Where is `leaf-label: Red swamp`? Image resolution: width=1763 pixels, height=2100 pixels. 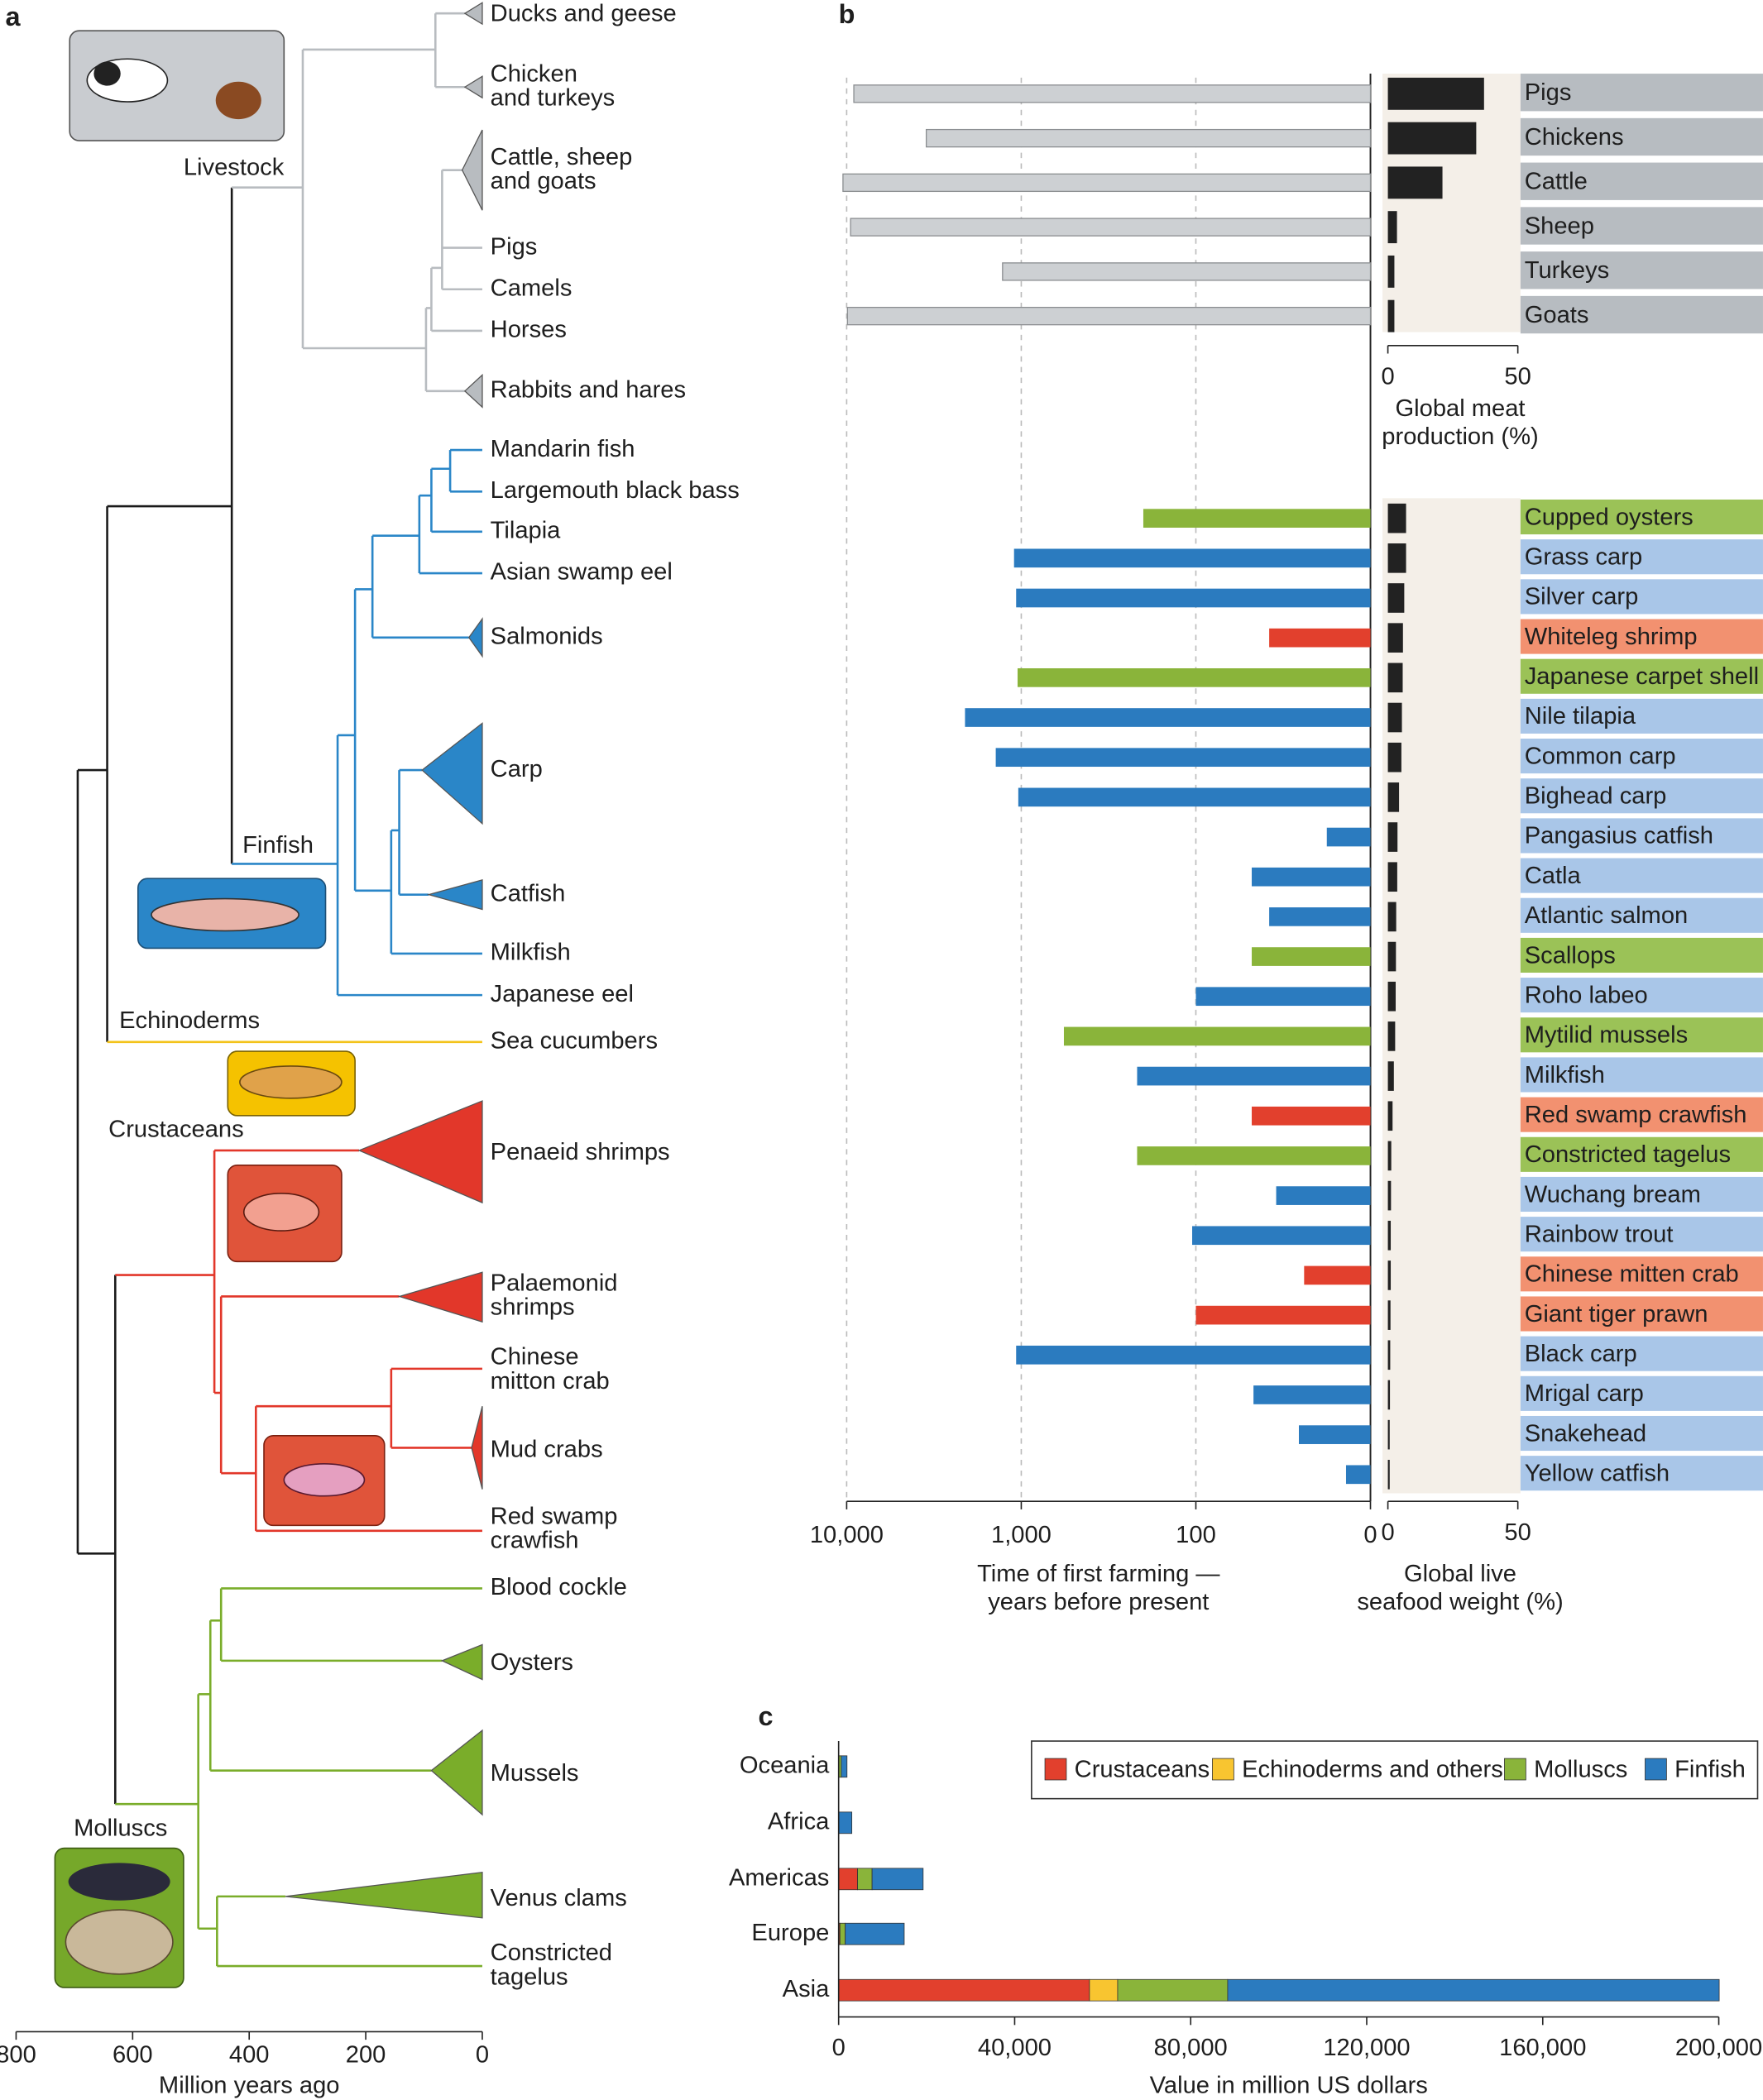 leaf-label: Red swamp is located at coordinates (554, 1516).